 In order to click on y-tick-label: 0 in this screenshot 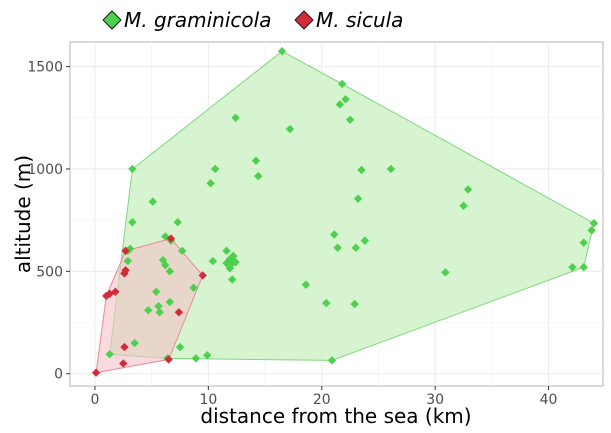, I will do `click(58, 375)`.